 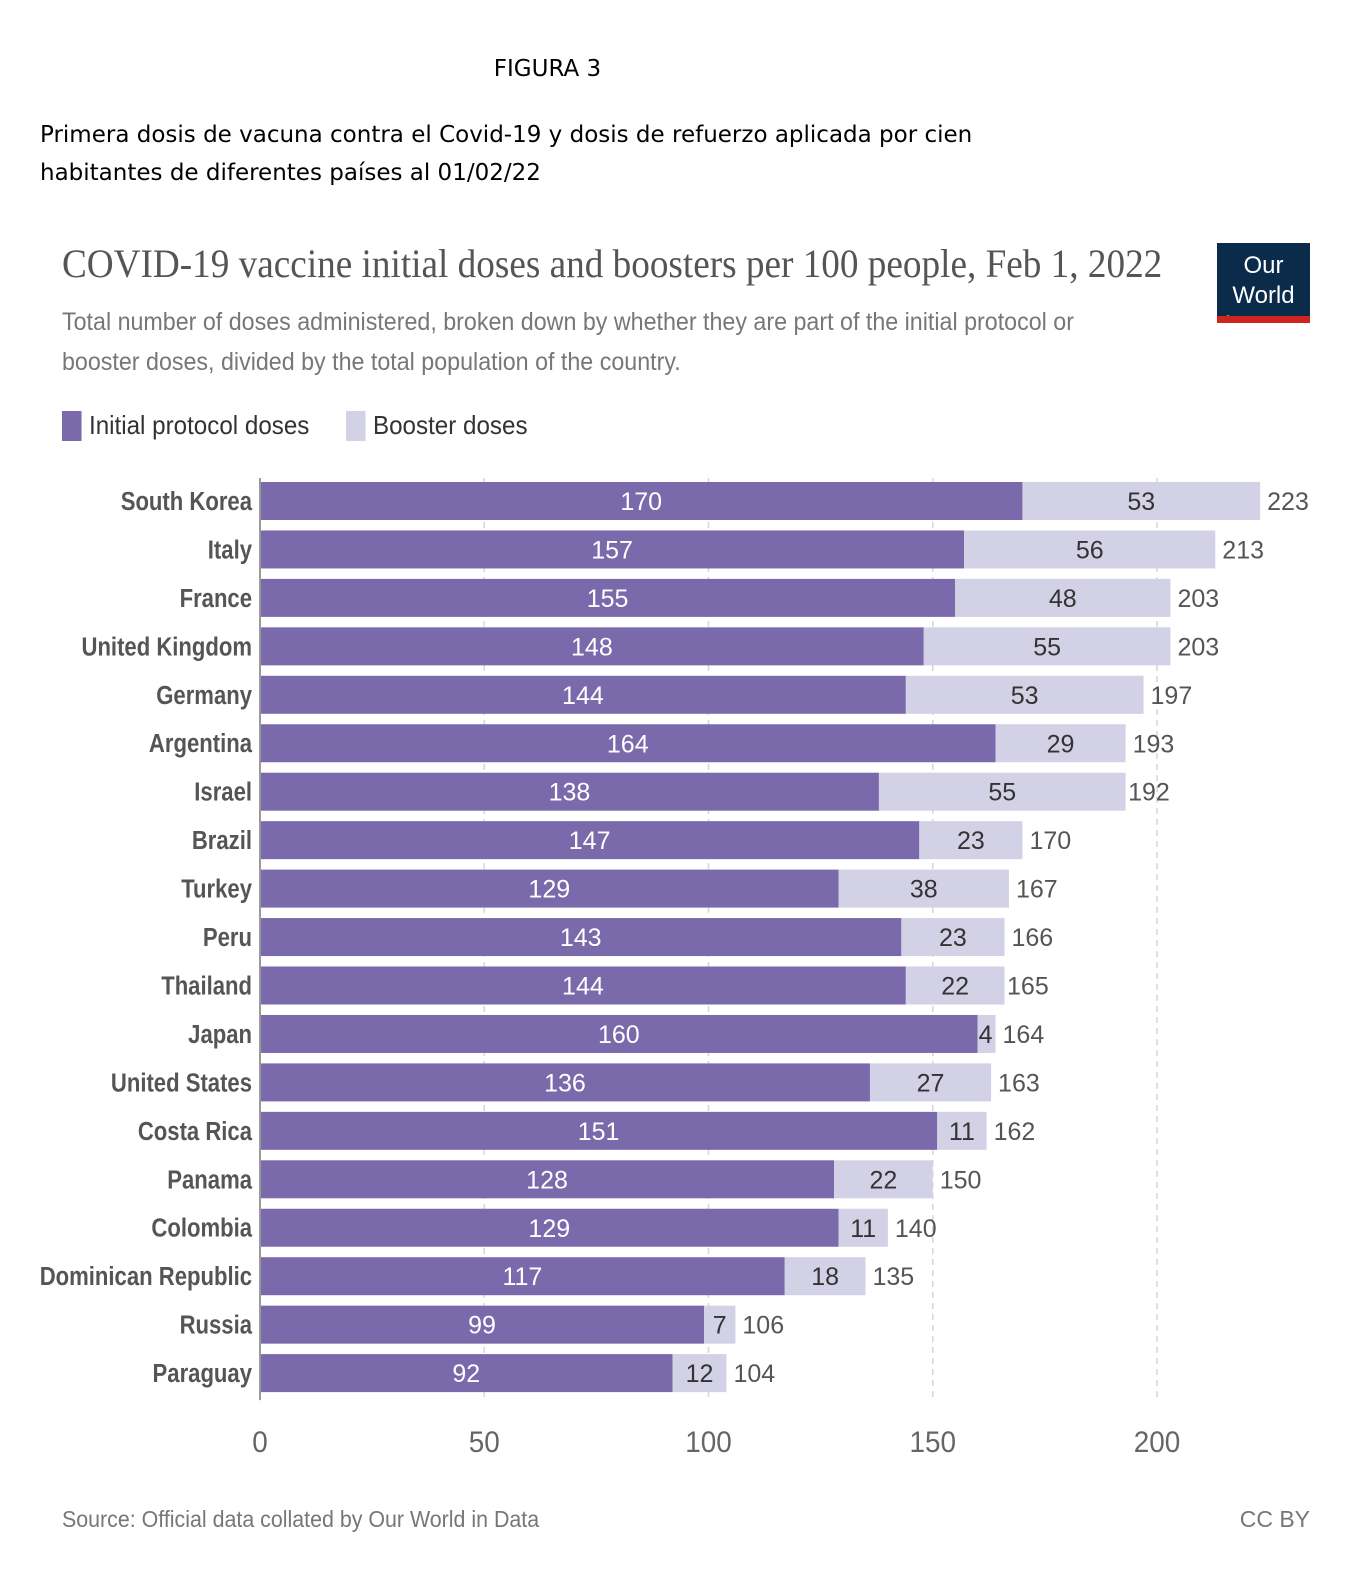 I want to click on data-label-initial: 128, so click(x=547, y=1180).